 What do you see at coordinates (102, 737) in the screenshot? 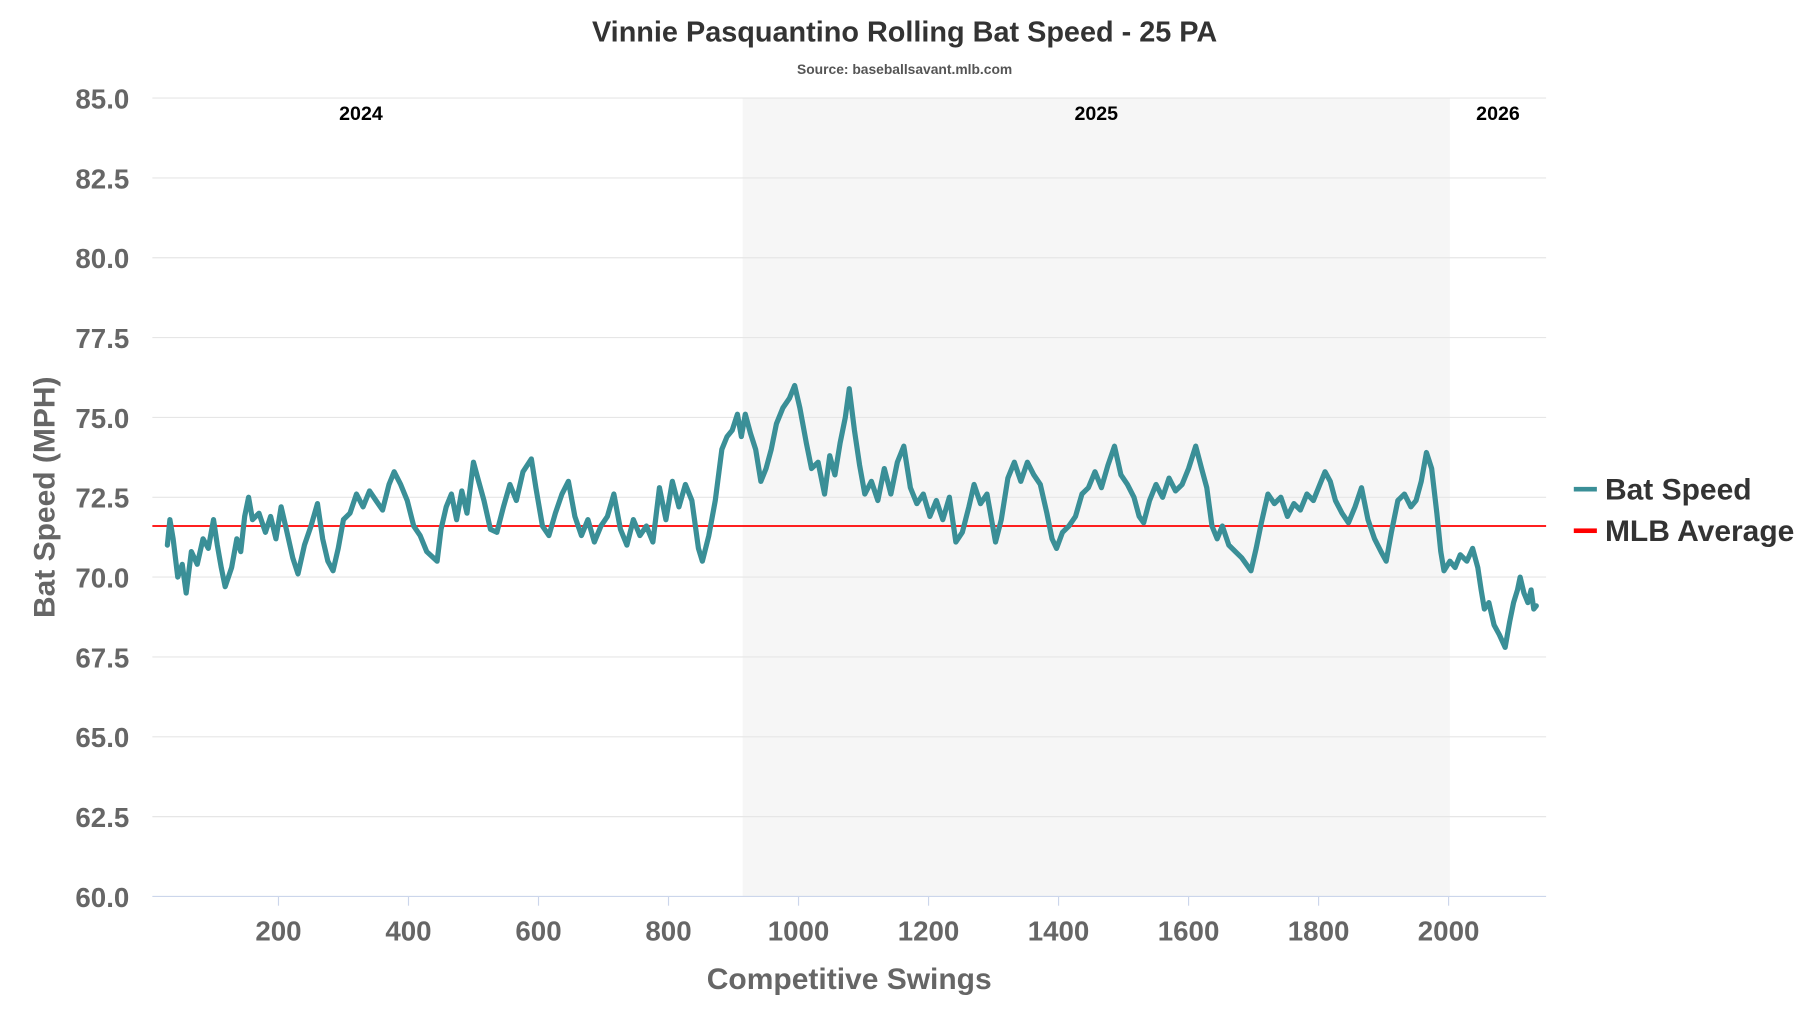
I see `y-tick-label: 65.0` at bounding box center [102, 737].